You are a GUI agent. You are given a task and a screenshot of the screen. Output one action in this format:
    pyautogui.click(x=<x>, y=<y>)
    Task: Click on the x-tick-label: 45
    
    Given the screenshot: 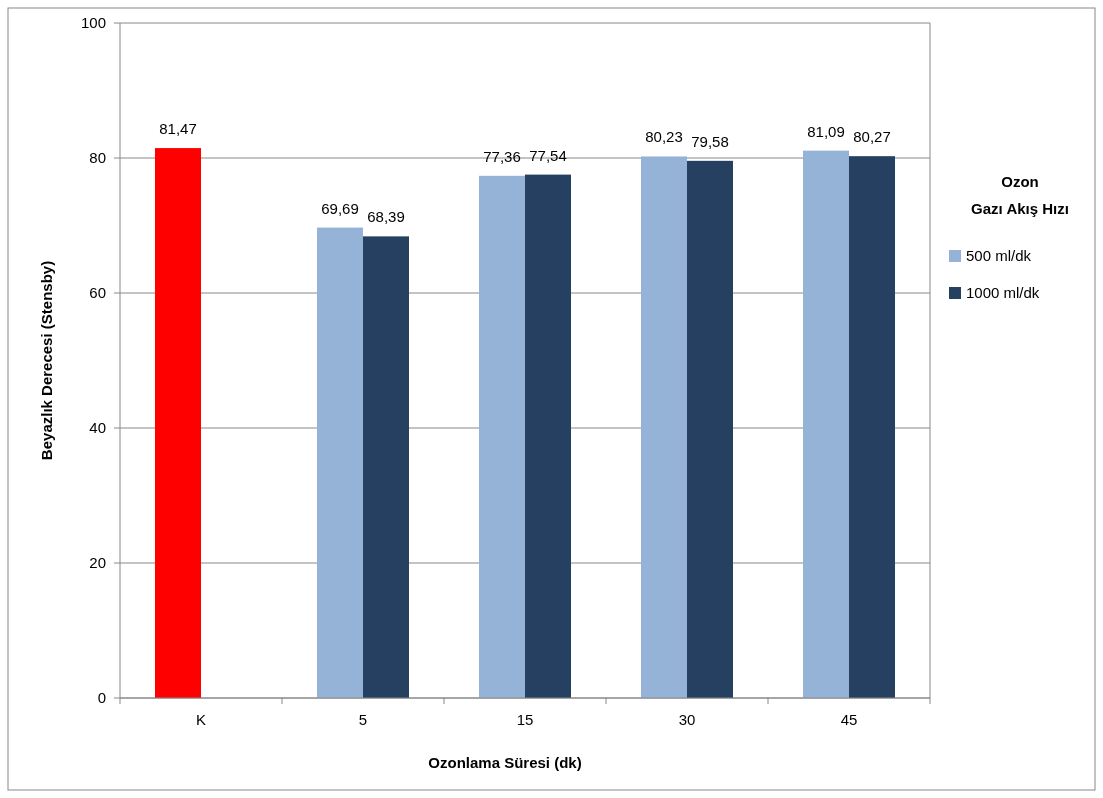 What is the action you would take?
    pyautogui.click(x=849, y=719)
    